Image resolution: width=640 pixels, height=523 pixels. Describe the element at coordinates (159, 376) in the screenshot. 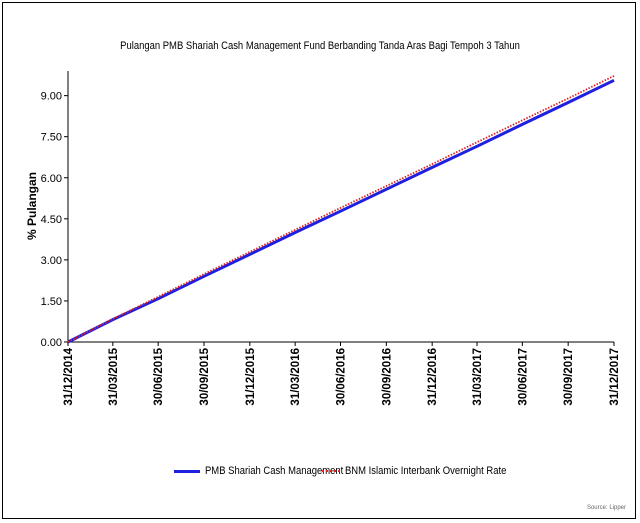

I see `x-tick-label: 30/06/2015` at that location.